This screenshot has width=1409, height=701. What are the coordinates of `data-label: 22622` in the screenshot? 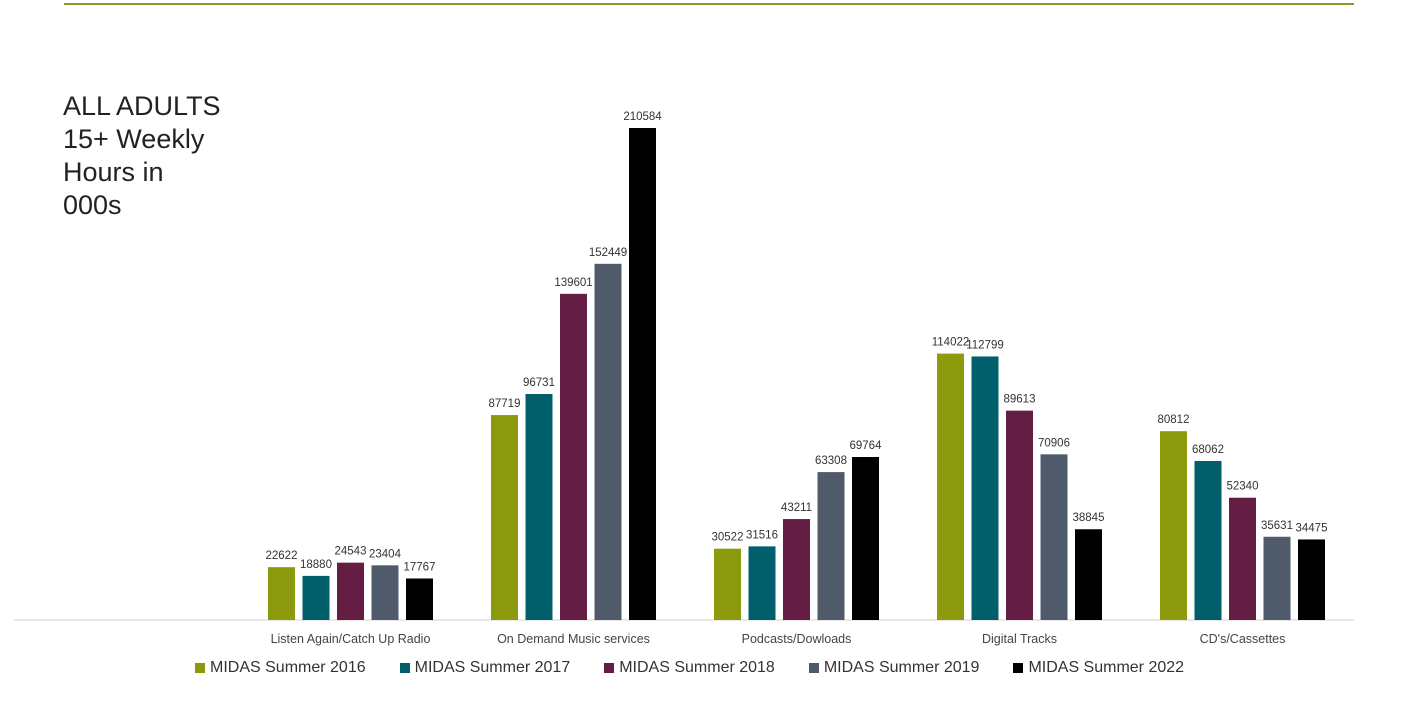 It's located at (282, 556).